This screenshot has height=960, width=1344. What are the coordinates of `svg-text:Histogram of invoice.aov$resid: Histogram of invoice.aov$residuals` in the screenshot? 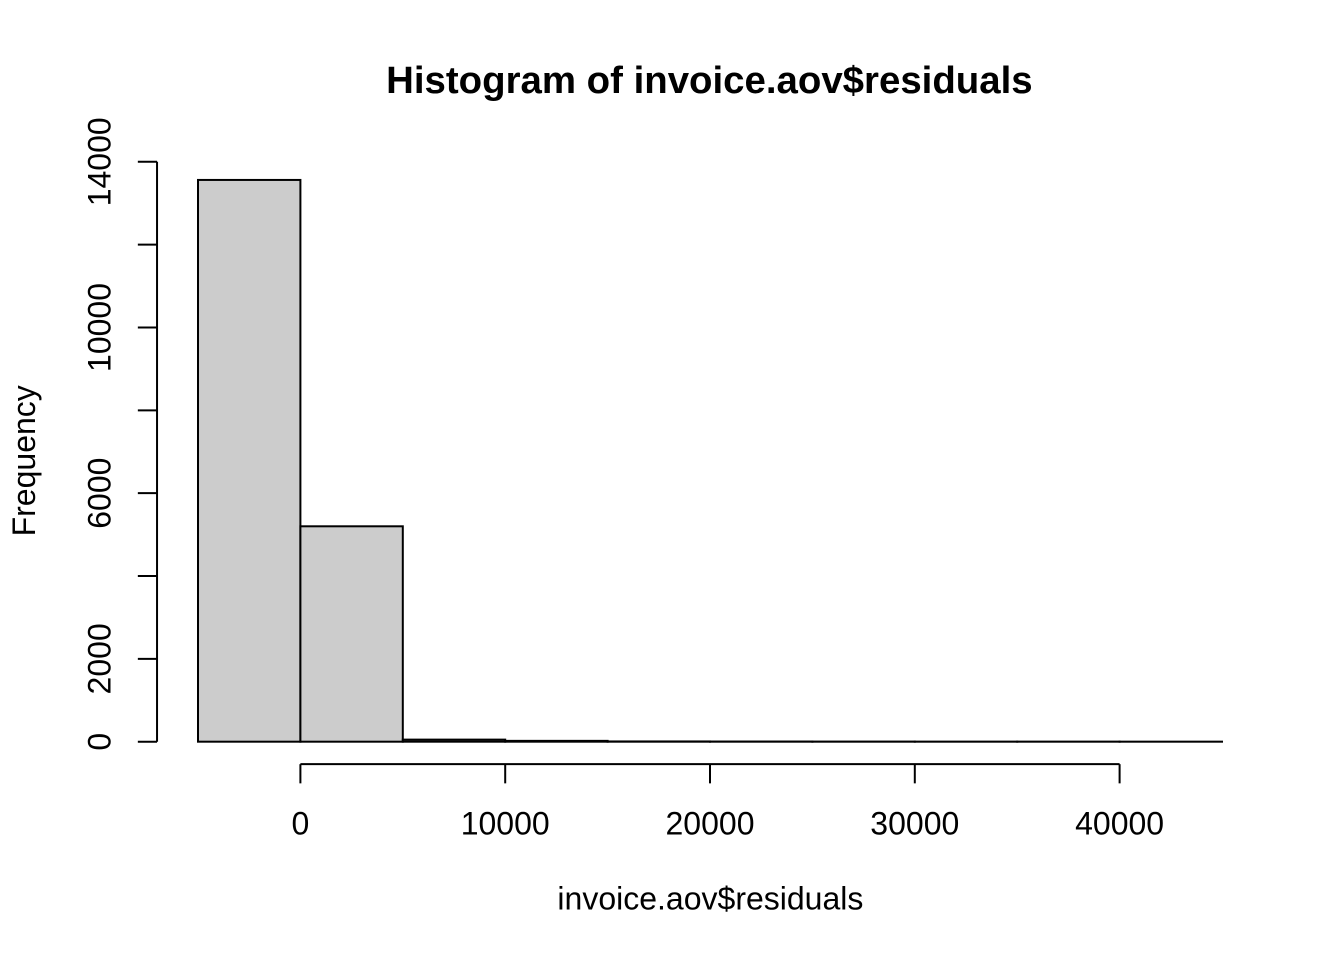 It's located at (709, 80).